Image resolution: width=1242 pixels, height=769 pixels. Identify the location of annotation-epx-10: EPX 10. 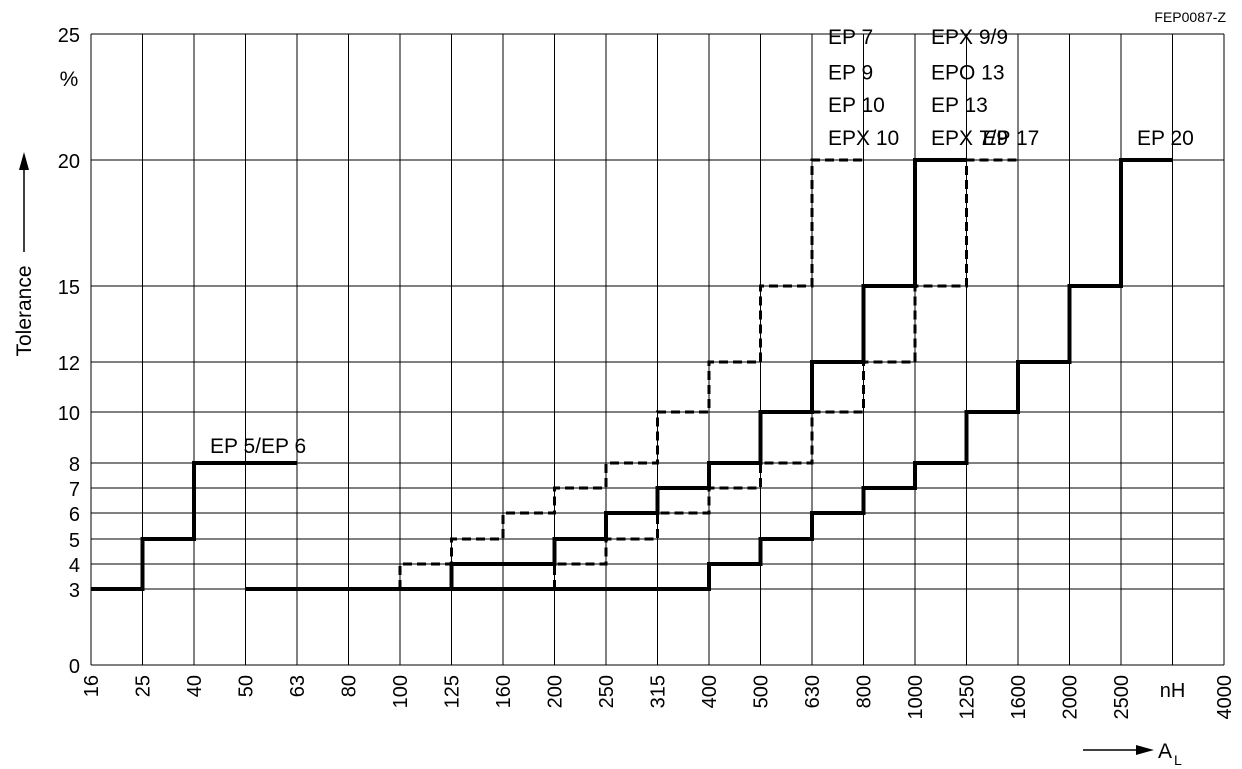
(863, 138).